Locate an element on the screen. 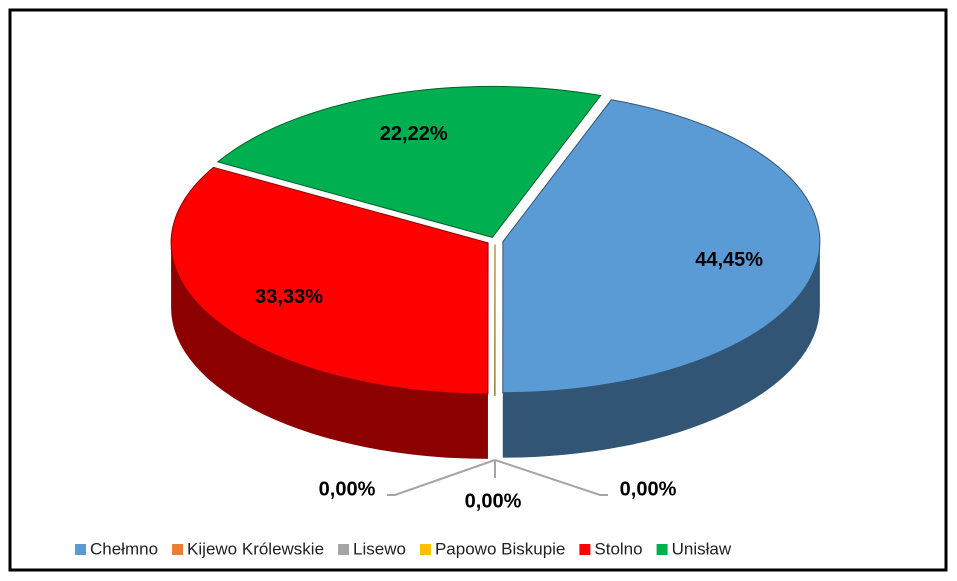 The height and width of the screenshot is (581, 957). legend-label: Lisewo is located at coordinates (379, 548).